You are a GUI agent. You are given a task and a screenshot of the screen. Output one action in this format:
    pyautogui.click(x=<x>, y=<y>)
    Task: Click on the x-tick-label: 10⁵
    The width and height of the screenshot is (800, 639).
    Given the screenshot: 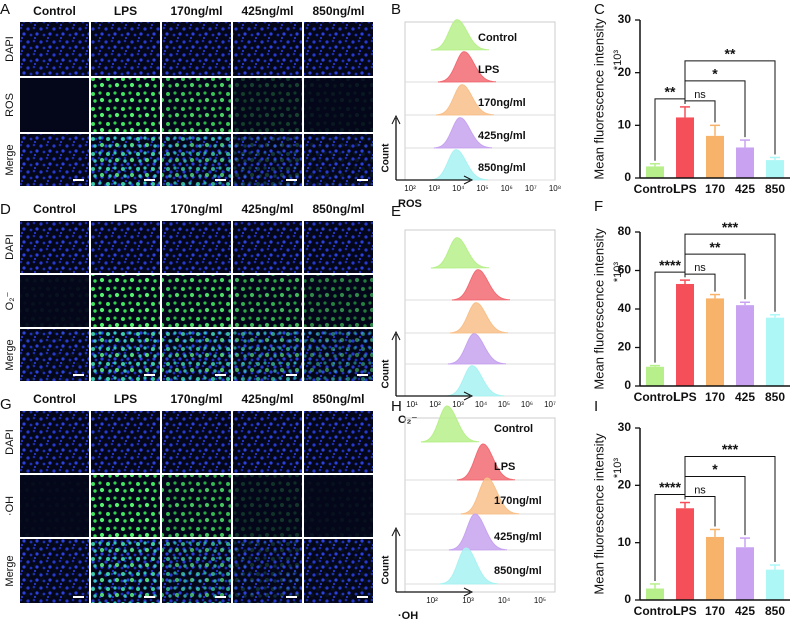 What is the action you would take?
    pyautogui.click(x=504, y=404)
    